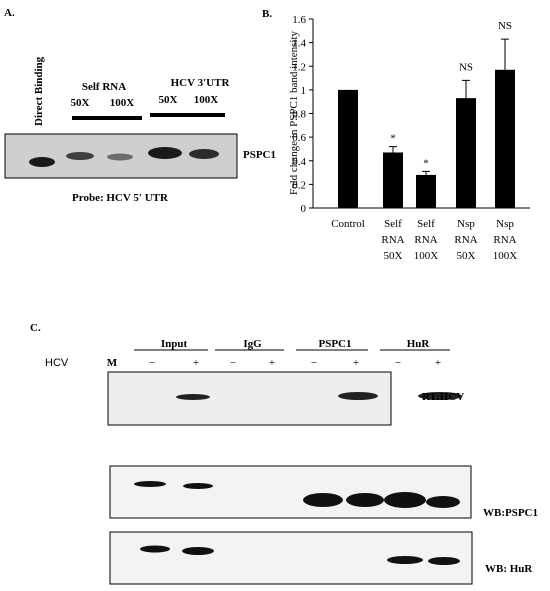 This screenshot has height=591, width=550. I want to click on panel-label: A., so click(9, 13).